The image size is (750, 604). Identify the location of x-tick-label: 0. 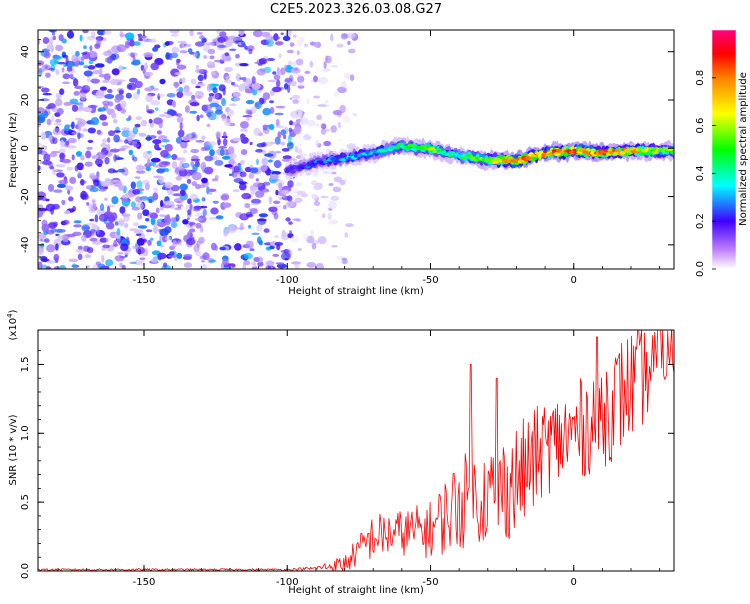
(574, 582).